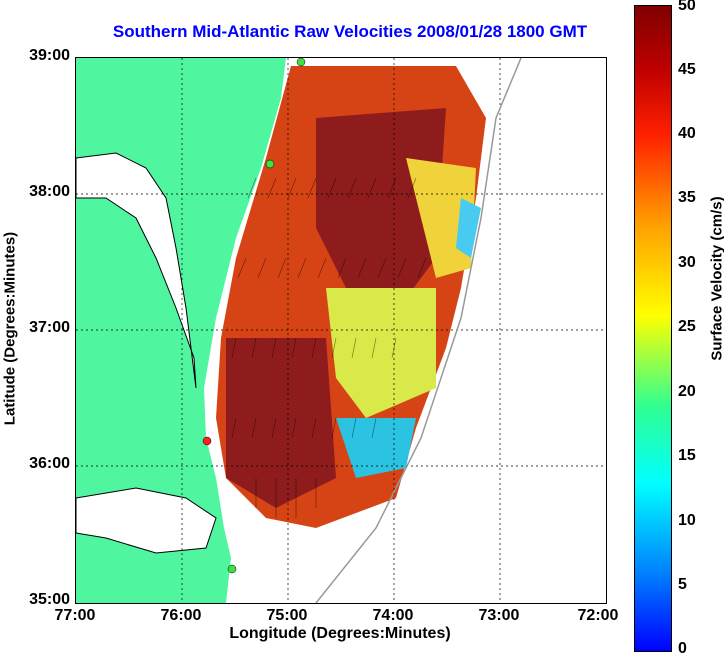 Image resolution: width=724 pixels, height=659 pixels. Describe the element at coordinates (49, 463) in the screenshot. I see `y-tick-label: 36:00` at that location.